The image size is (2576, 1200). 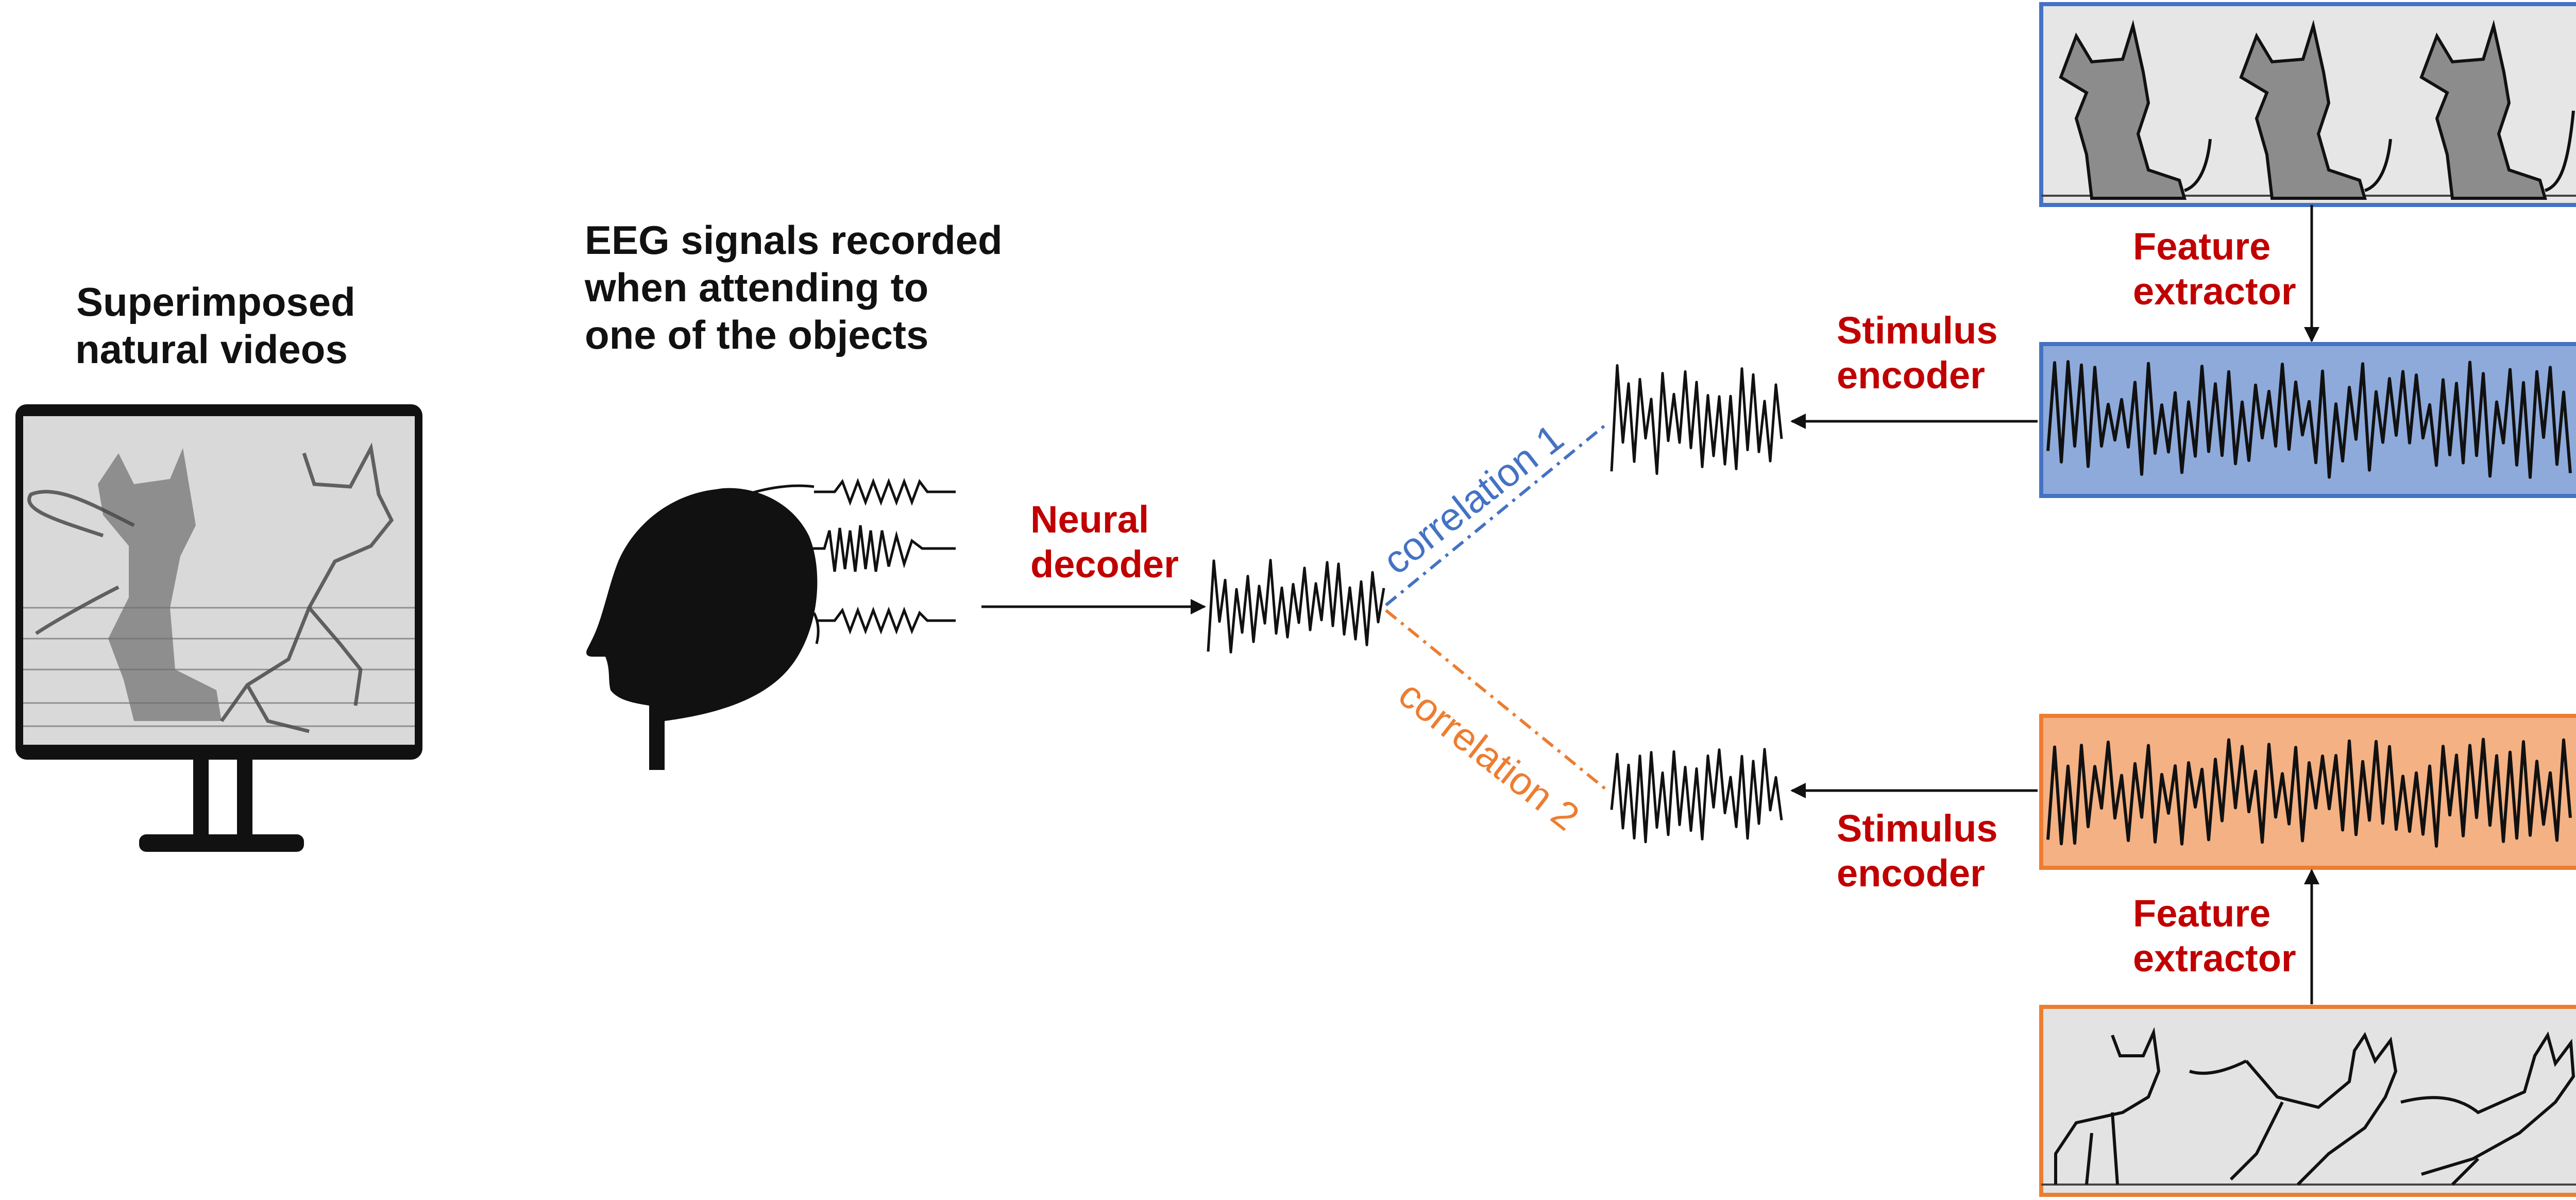 I want to click on encoded-signal-top-waveform, so click(x=1697, y=419).